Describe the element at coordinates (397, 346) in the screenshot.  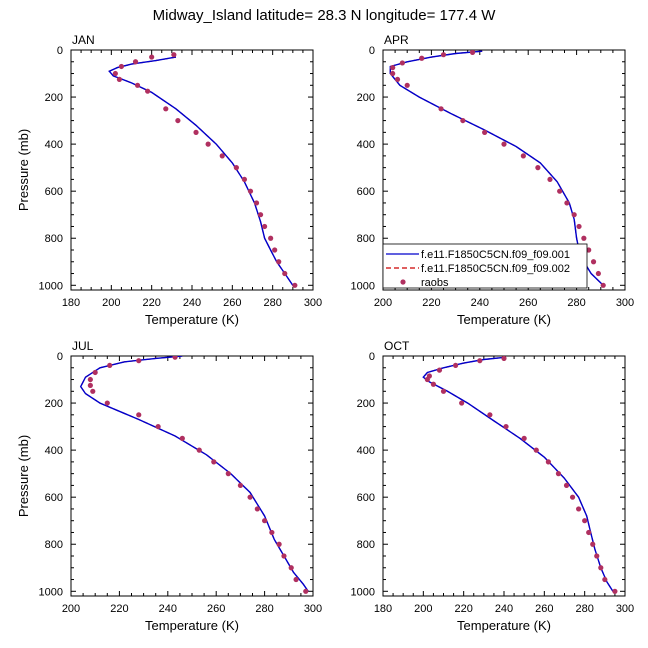
I see `panel-label: OCT` at that location.